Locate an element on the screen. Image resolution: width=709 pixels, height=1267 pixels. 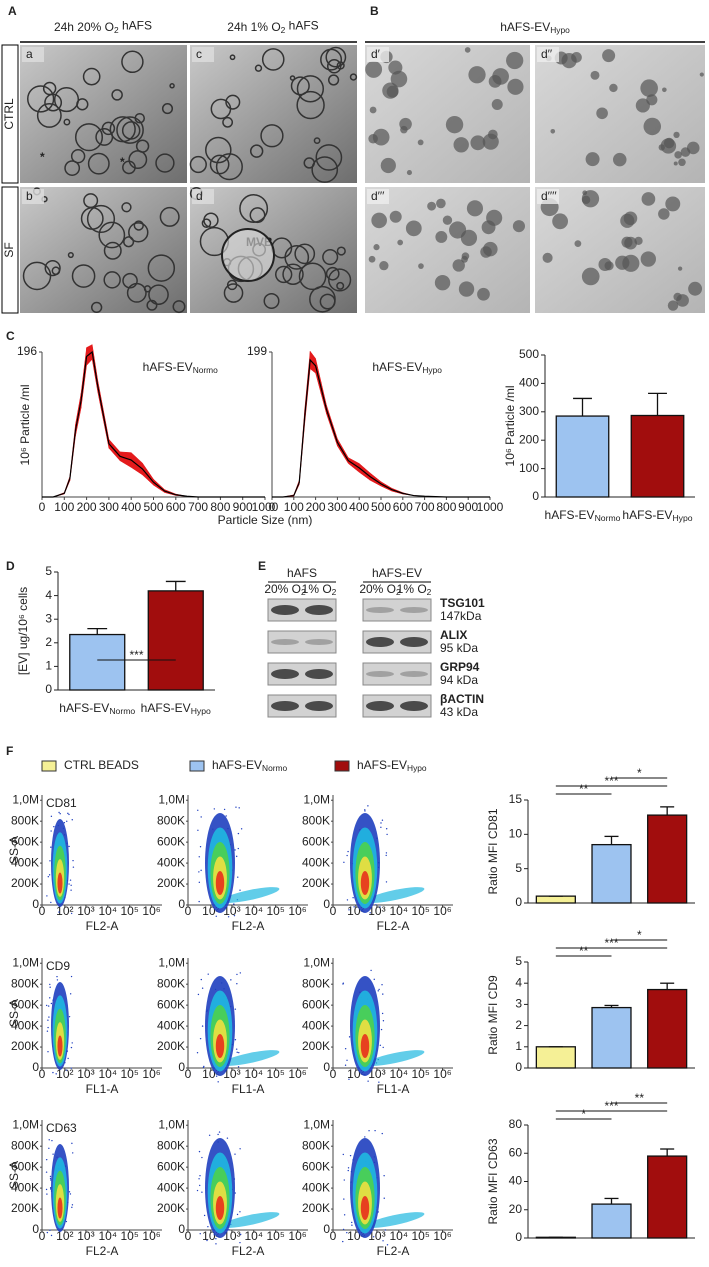
micrograph is located at coordinates (447, 250).